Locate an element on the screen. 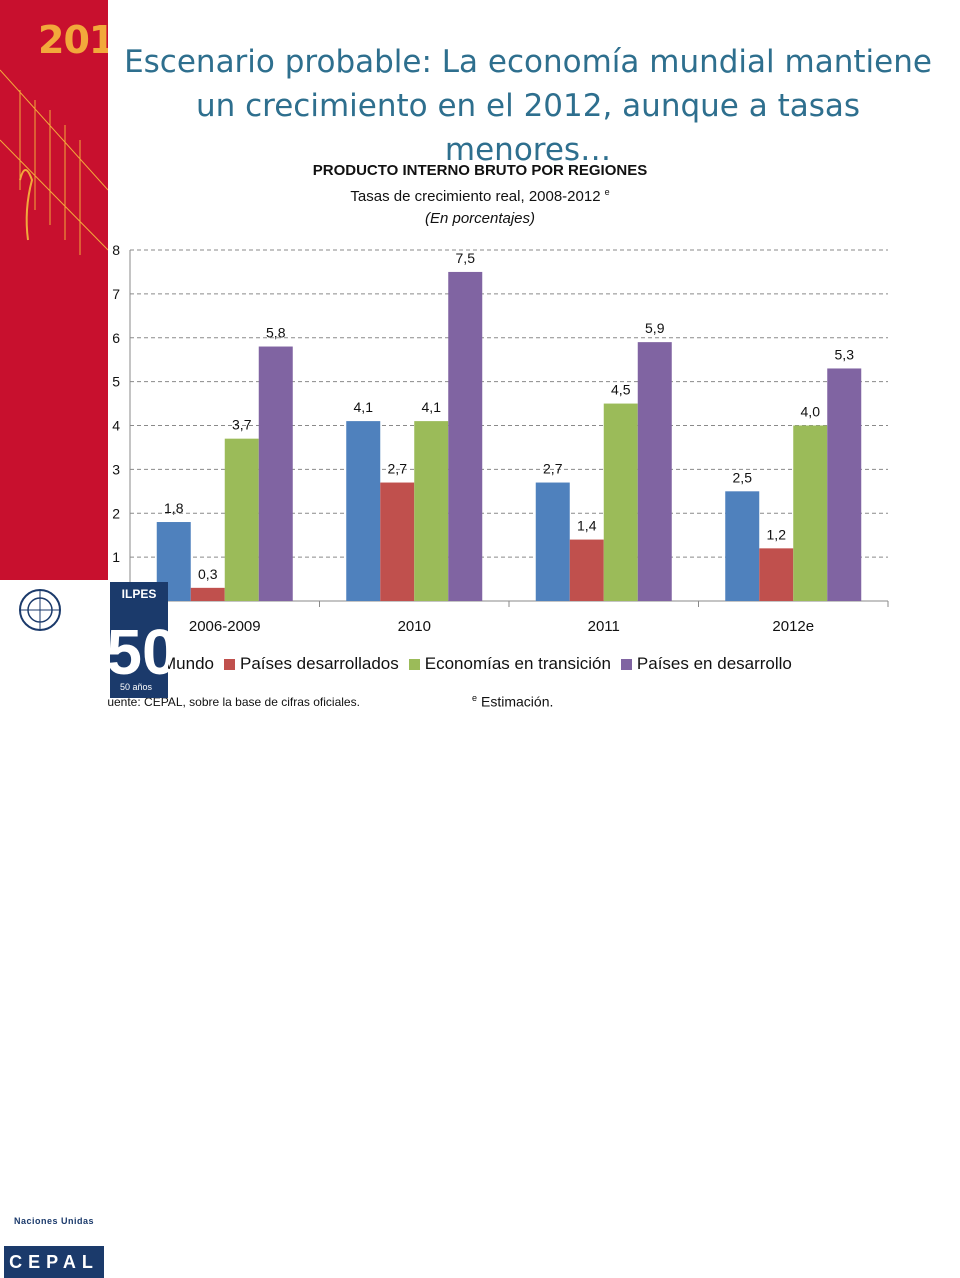  chart-unit: (En porcentajes) is located at coordinates (480, 218).